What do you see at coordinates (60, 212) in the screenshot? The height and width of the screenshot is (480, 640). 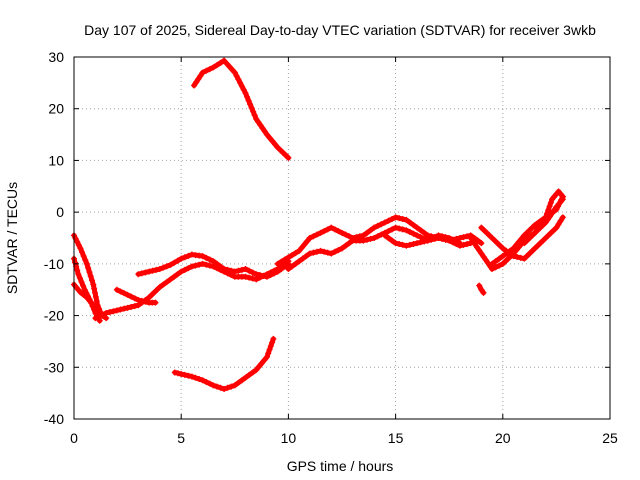 I see `y-tick-label: 0` at bounding box center [60, 212].